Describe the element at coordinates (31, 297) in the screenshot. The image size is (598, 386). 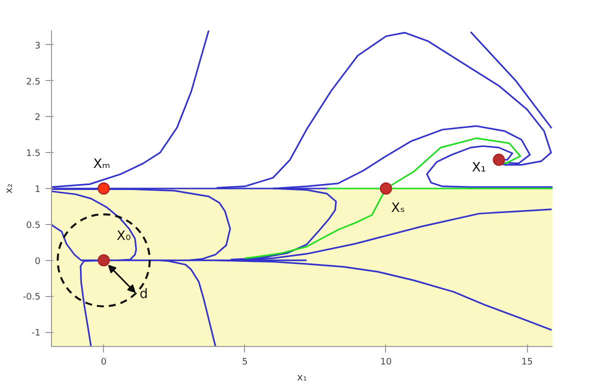
I see `y-tick-label: -0.5` at that location.